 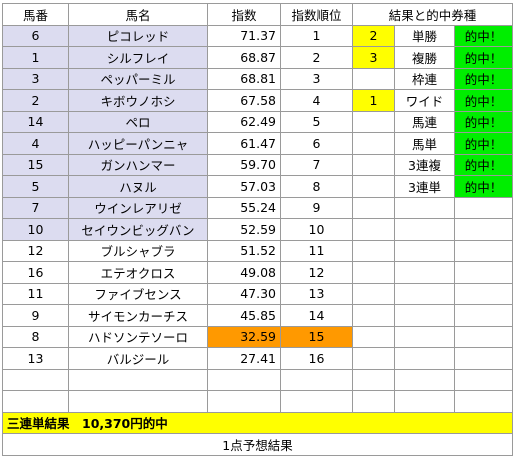 What do you see at coordinates (316, 78) in the screenshot?
I see `cell-rank: 3` at bounding box center [316, 78].